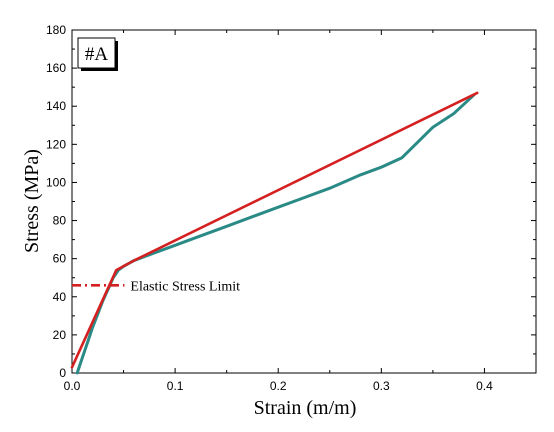  What do you see at coordinates (305, 408) in the screenshot?
I see `x-axis-title: Strain (m/m)` at bounding box center [305, 408].